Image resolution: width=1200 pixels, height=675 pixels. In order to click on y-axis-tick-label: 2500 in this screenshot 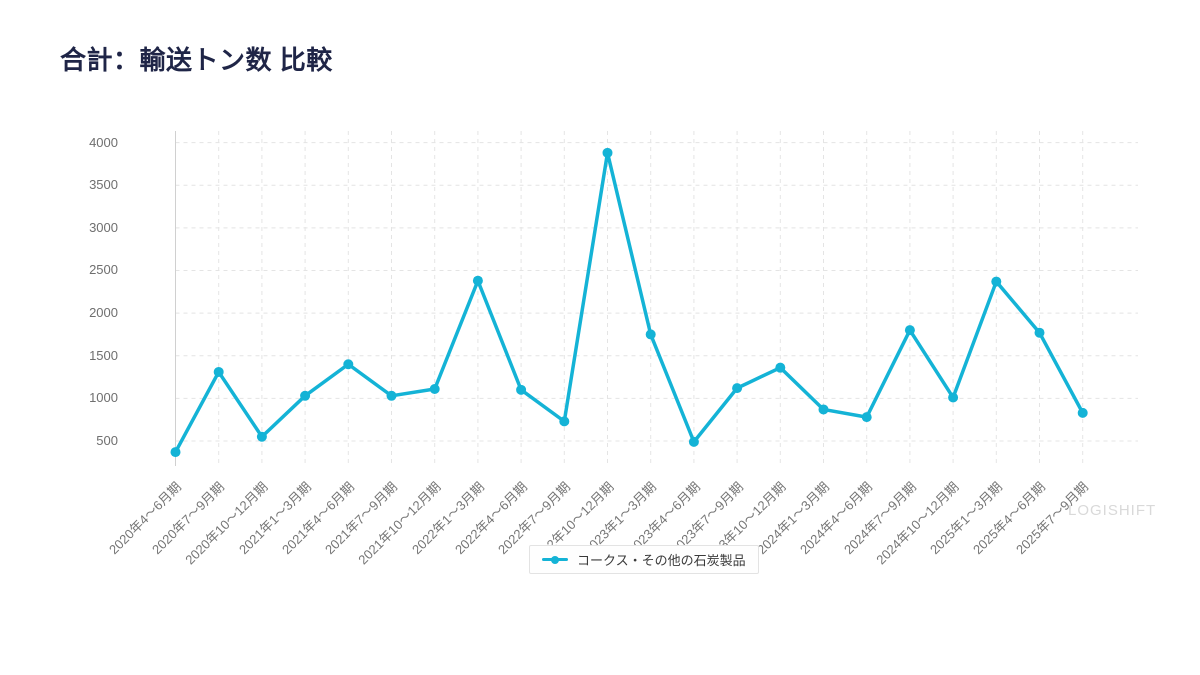, I will do `click(103, 270)`.